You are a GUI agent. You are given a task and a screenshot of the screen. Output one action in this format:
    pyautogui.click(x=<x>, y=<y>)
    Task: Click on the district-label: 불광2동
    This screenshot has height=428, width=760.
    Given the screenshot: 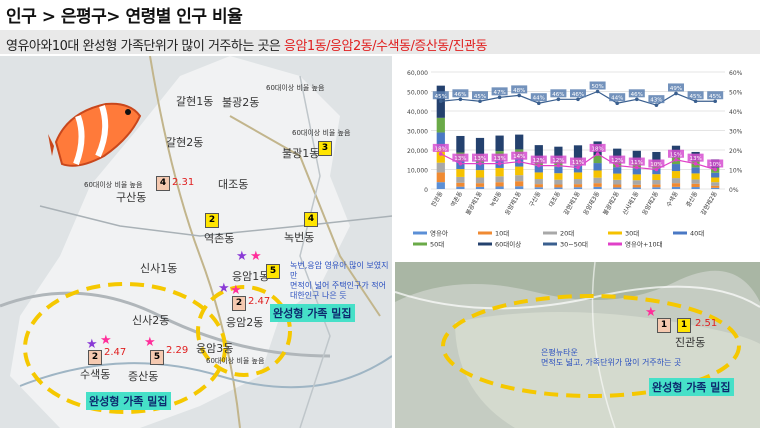 What is the action you would take?
    pyautogui.click(x=241, y=102)
    